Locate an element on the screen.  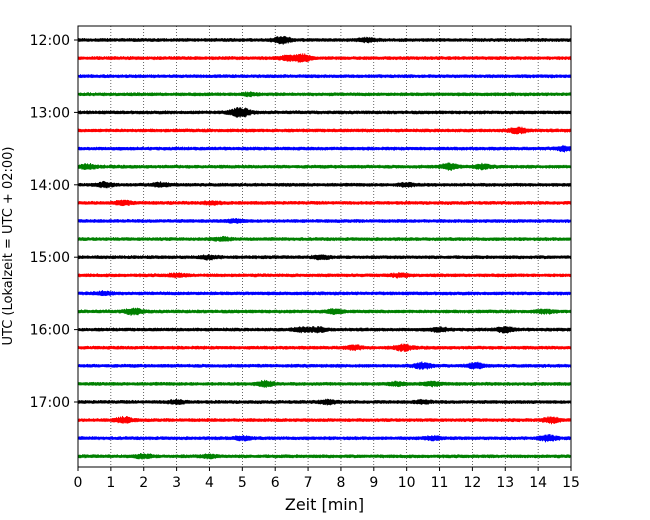
y-axis-label: UTC (Lokalzeit = UTC + 02:00) is located at coordinates (8, 246).